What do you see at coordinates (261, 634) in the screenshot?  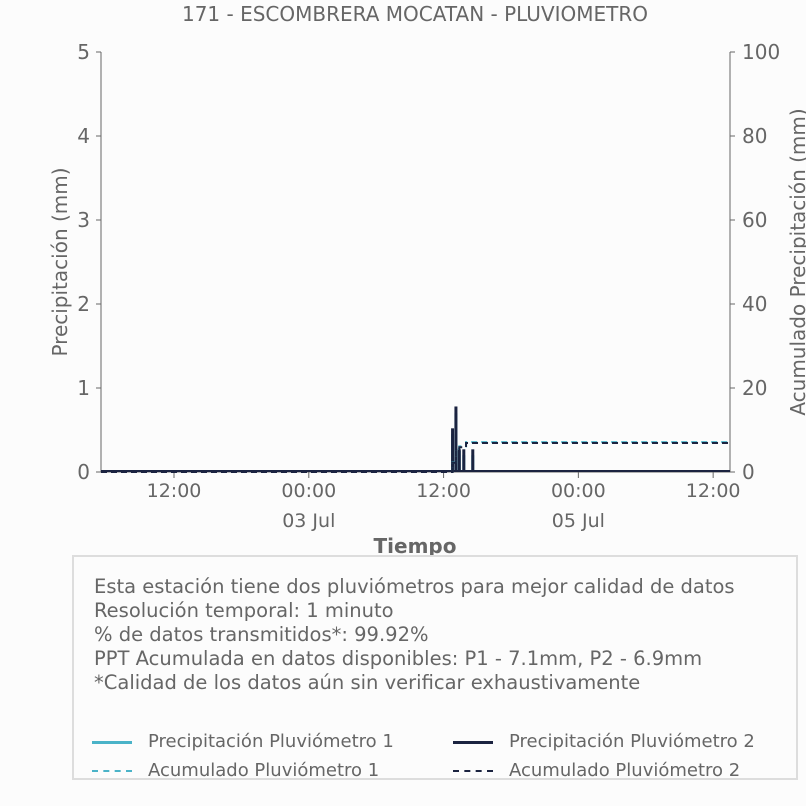 I see `info-line-transmitted: % de datos transmitidos*: 99.92%` at bounding box center [261, 634].